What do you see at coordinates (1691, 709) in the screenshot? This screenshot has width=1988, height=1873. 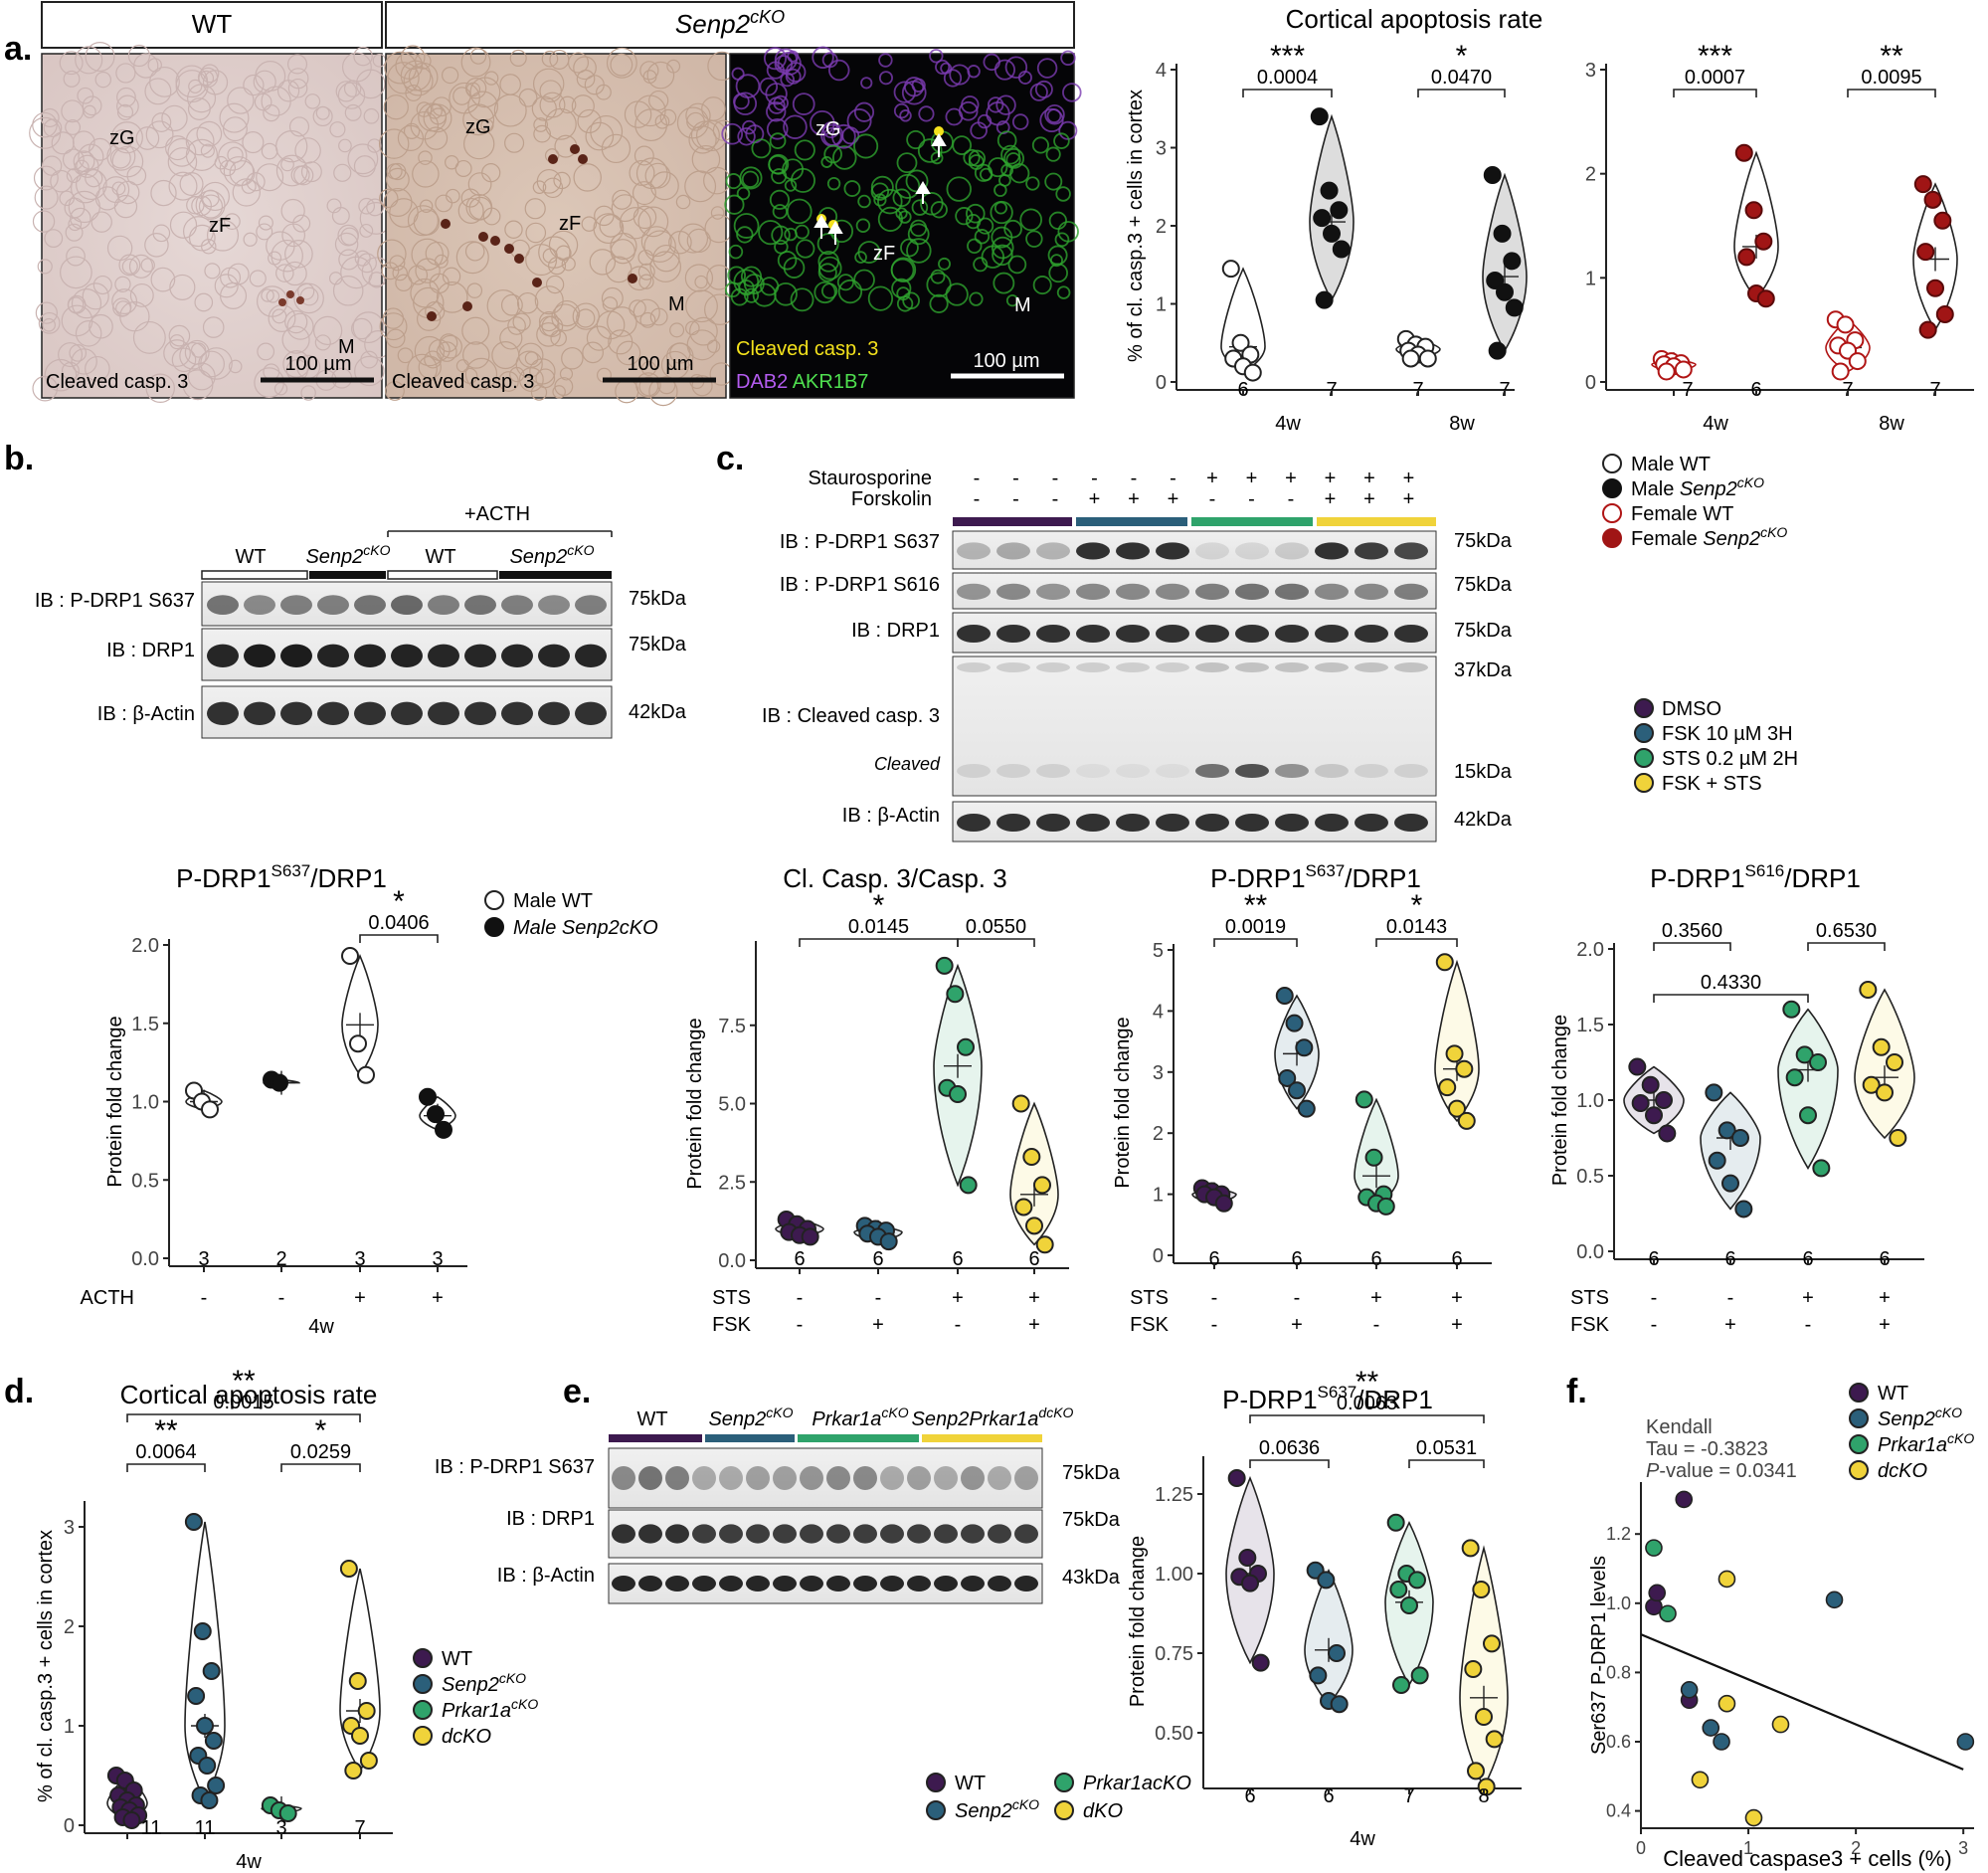 I see `legend-treat-label: DMSO` at bounding box center [1691, 709].